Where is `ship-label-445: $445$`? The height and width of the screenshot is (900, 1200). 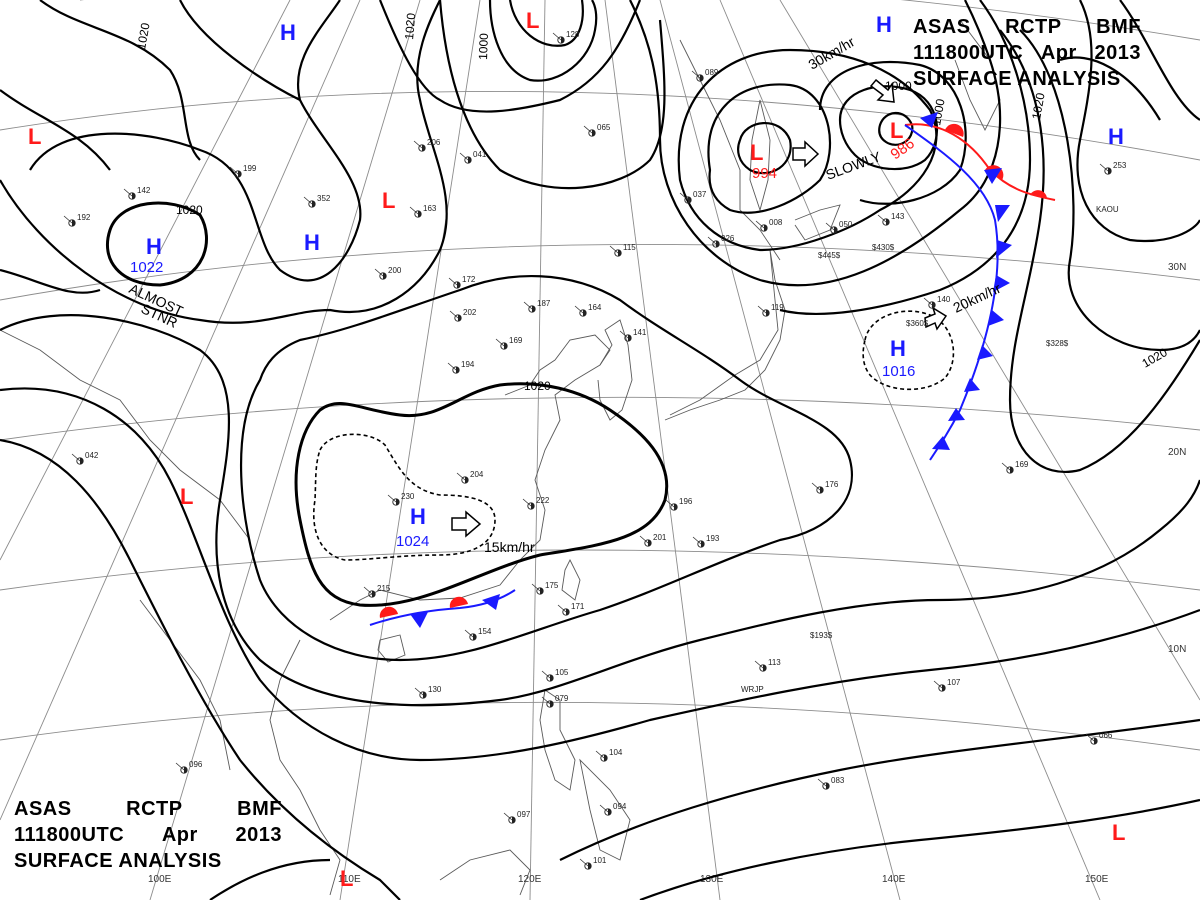
ship-label-445: $445$ is located at coordinates (829, 255).